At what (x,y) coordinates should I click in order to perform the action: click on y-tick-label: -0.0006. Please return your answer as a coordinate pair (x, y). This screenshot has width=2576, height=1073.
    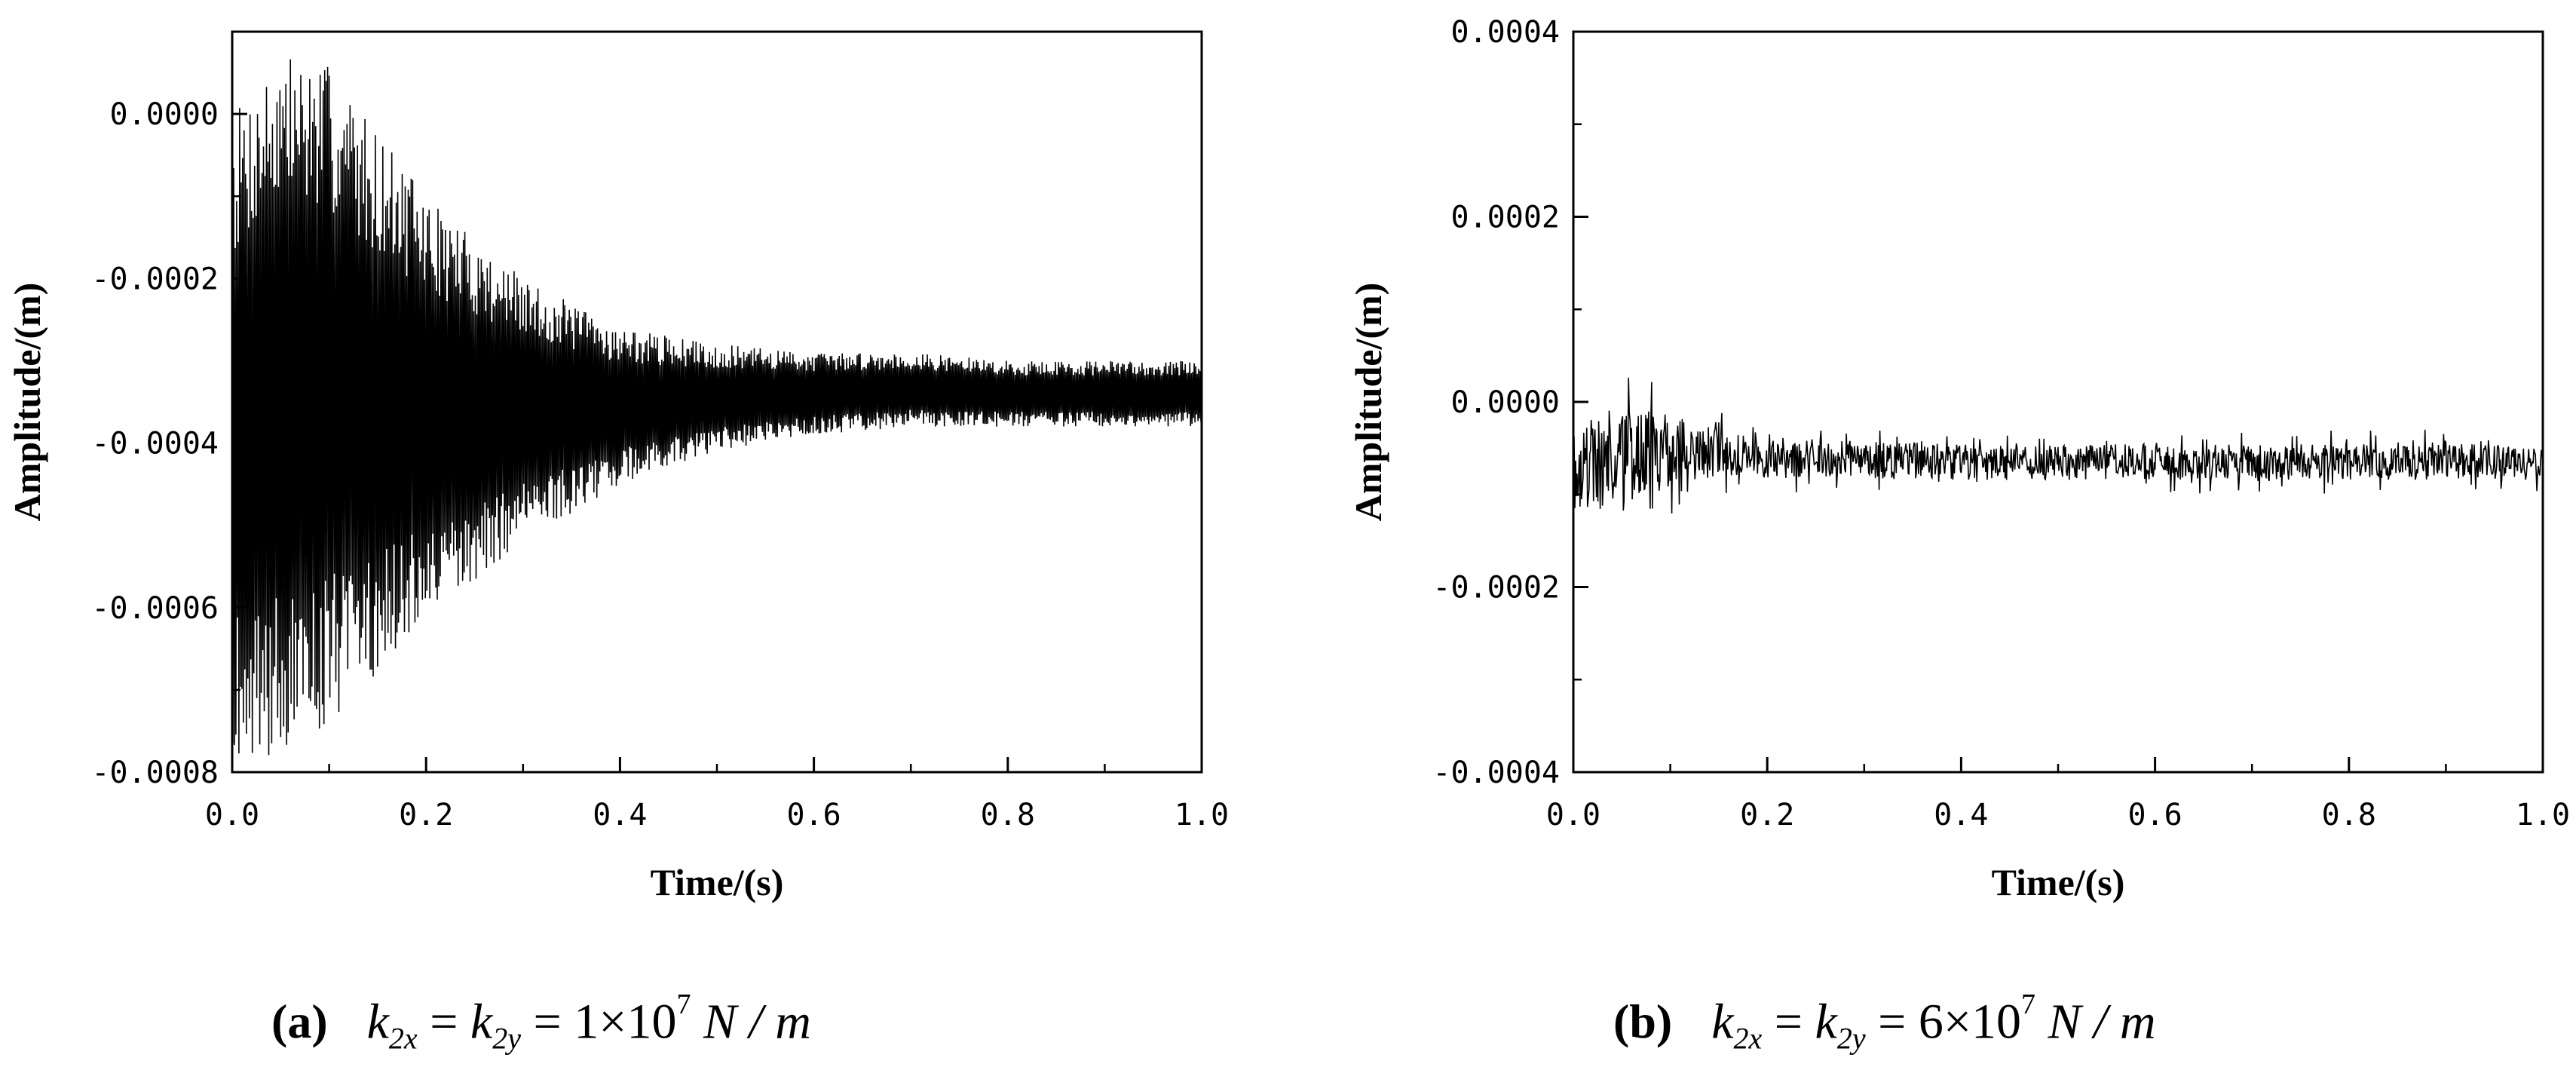
    Looking at the image, I should click on (155, 608).